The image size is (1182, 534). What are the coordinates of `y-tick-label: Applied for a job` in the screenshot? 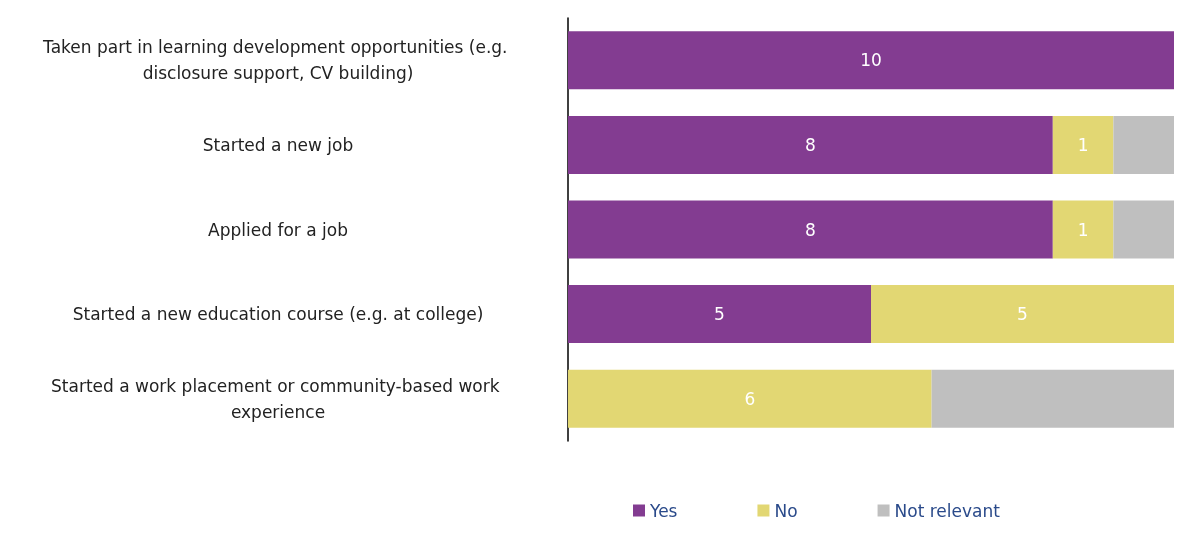 It's located at (278, 229).